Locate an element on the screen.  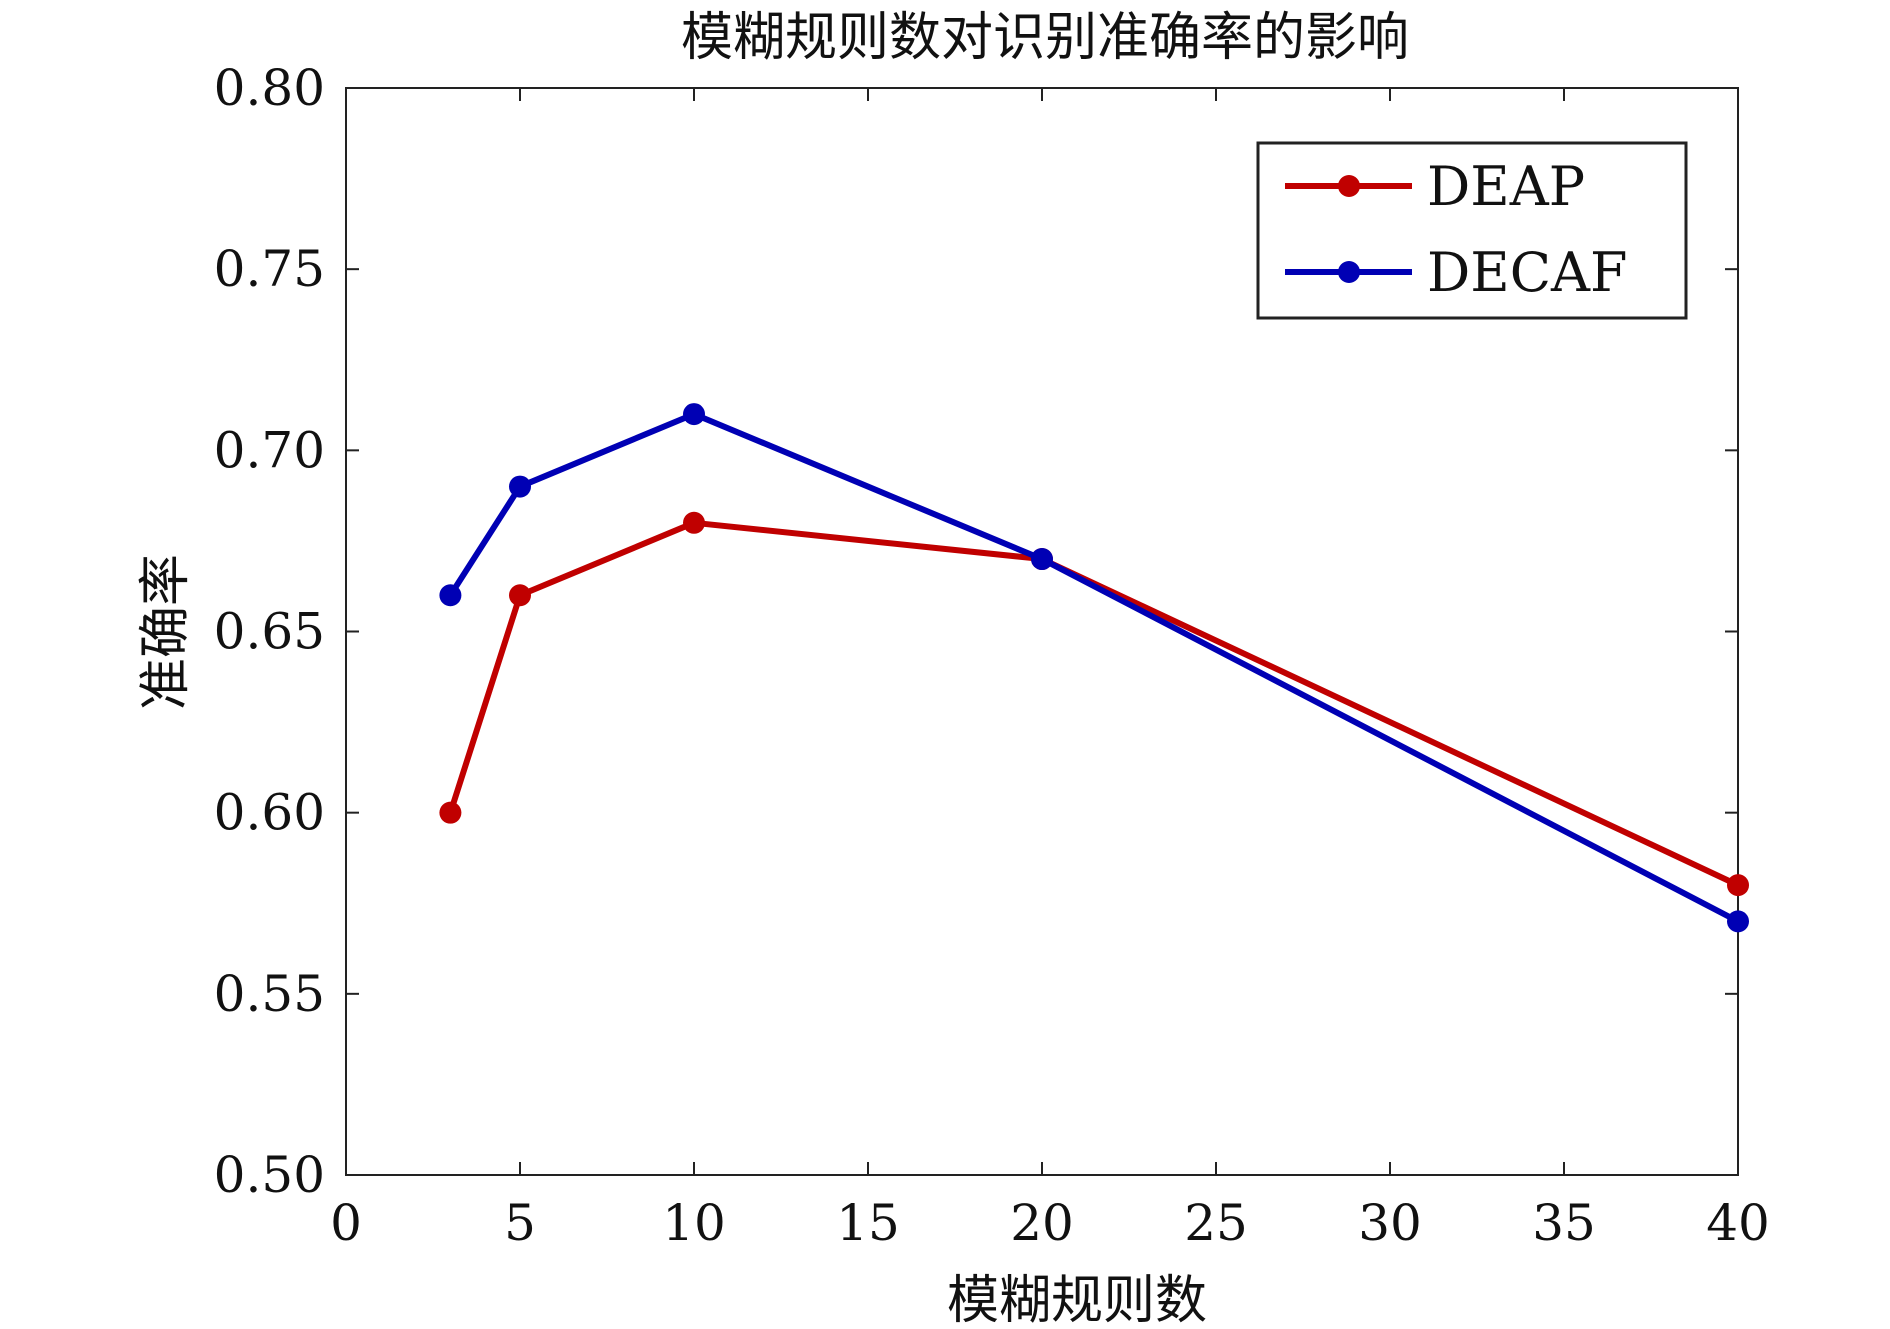
x-tick-label: 5 is located at coordinates (520, 1223).